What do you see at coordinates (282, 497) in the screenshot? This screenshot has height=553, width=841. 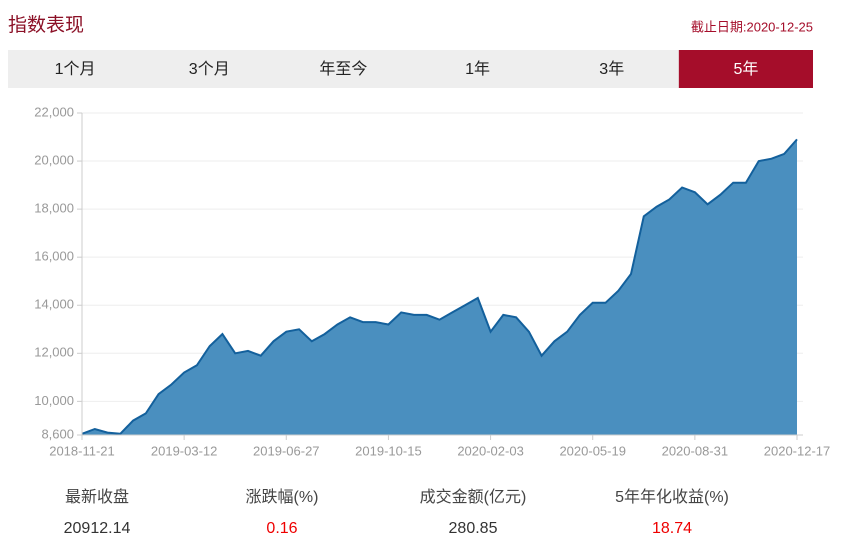 I see `stat-label: 涨跌幅(%)` at bounding box center [282, 497].